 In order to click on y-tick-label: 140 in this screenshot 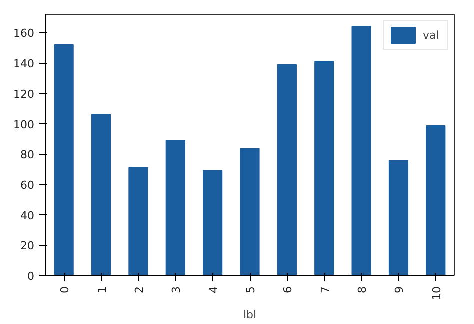, I will do `click(24, 64)`.